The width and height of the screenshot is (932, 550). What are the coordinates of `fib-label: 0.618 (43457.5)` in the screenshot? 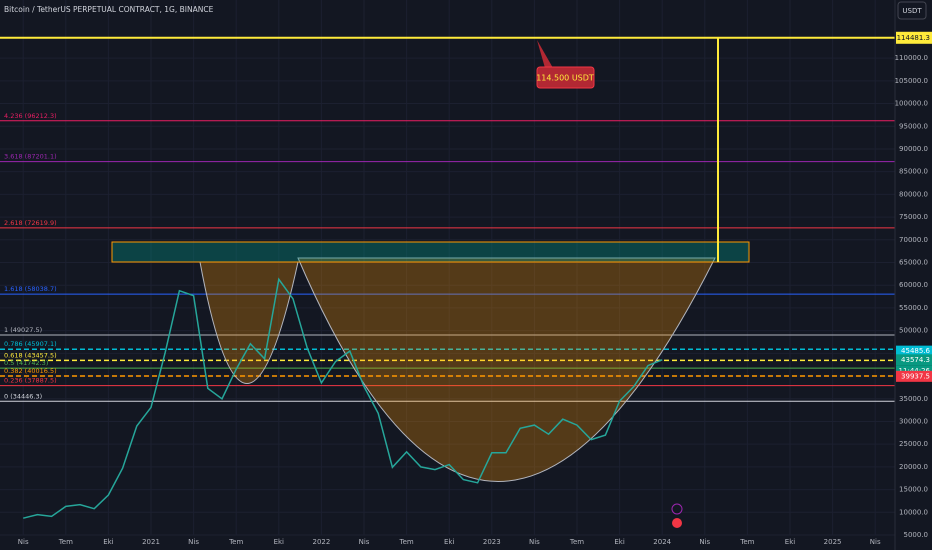 It's located at (30, 355).